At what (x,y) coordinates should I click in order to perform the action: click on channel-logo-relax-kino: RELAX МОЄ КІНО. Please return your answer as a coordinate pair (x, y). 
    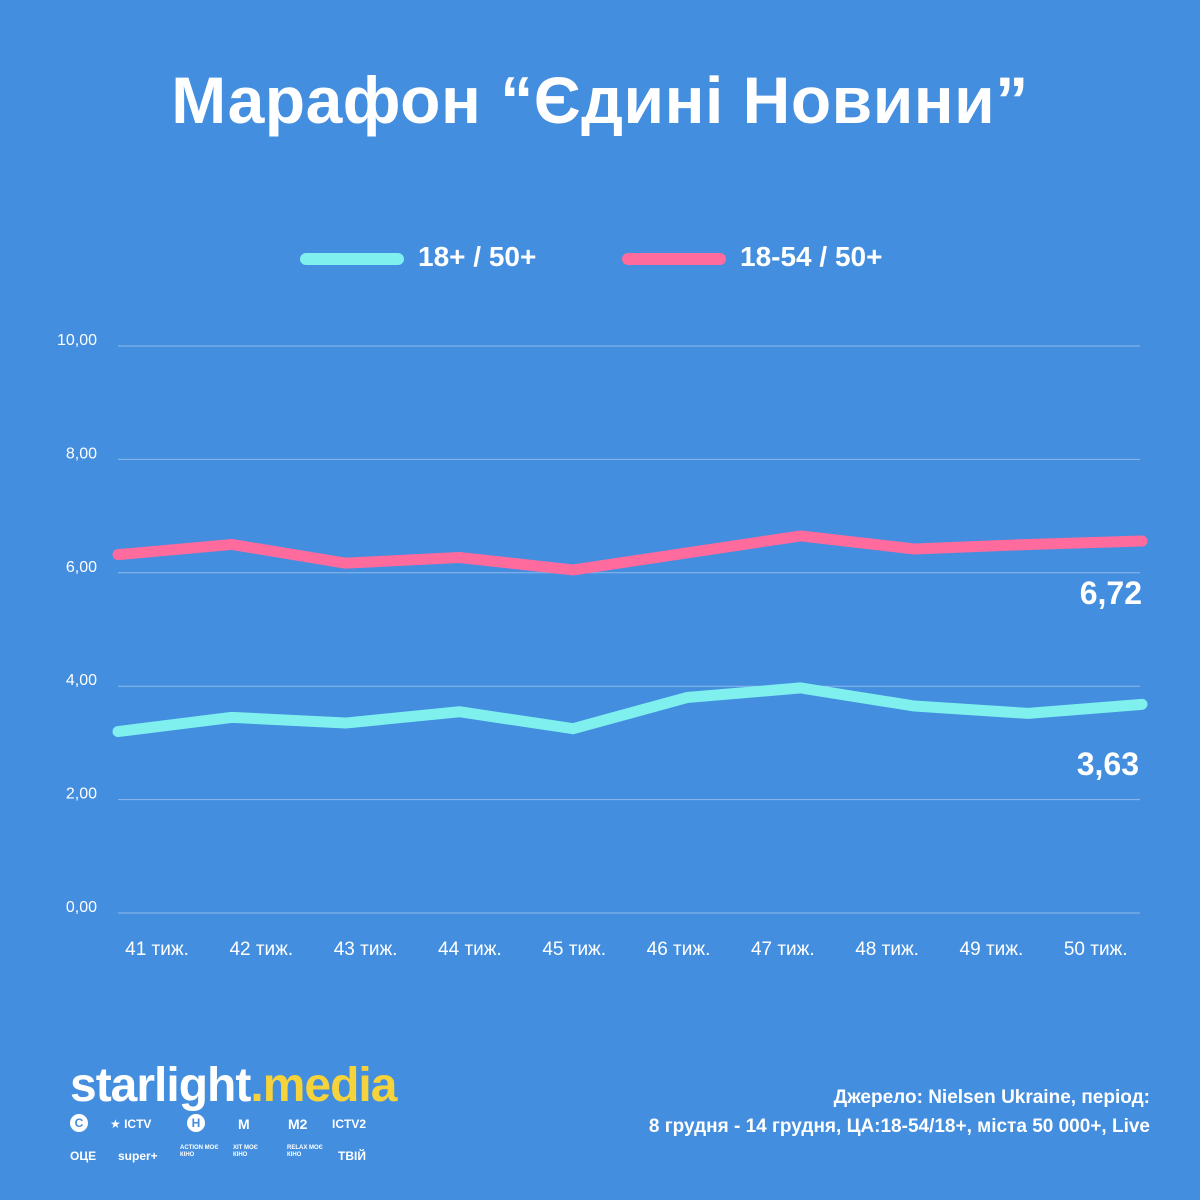
    Looking at the image, I should click on (305, 1151).